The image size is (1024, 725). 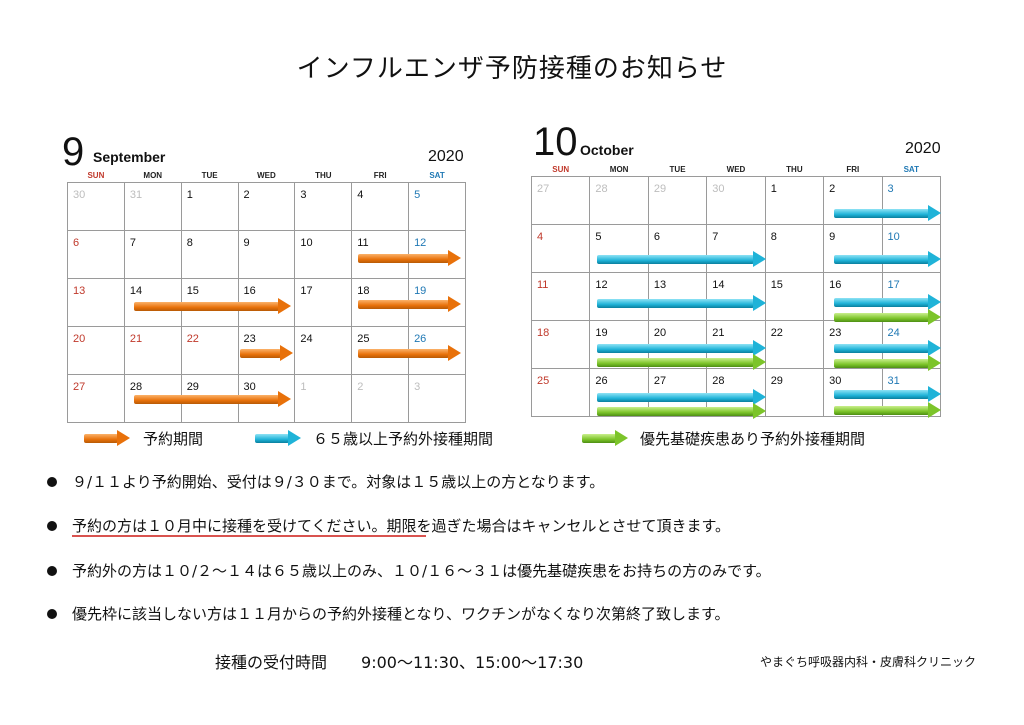 What do you see at coordinates (417, 387) in the screenshot?
I see `day-number: 3` at bounding box center [417, 387].